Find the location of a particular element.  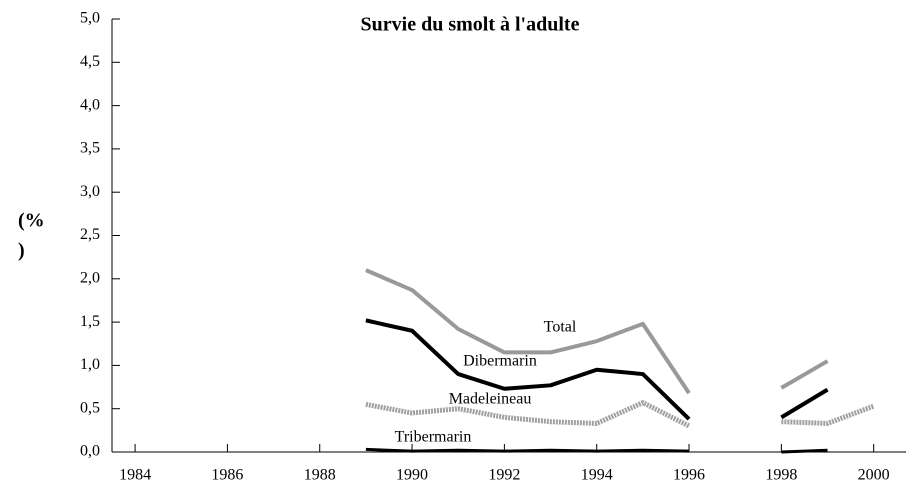

chart-title: Survie du smolt à l'adulte is located at coordinates (470, 25).